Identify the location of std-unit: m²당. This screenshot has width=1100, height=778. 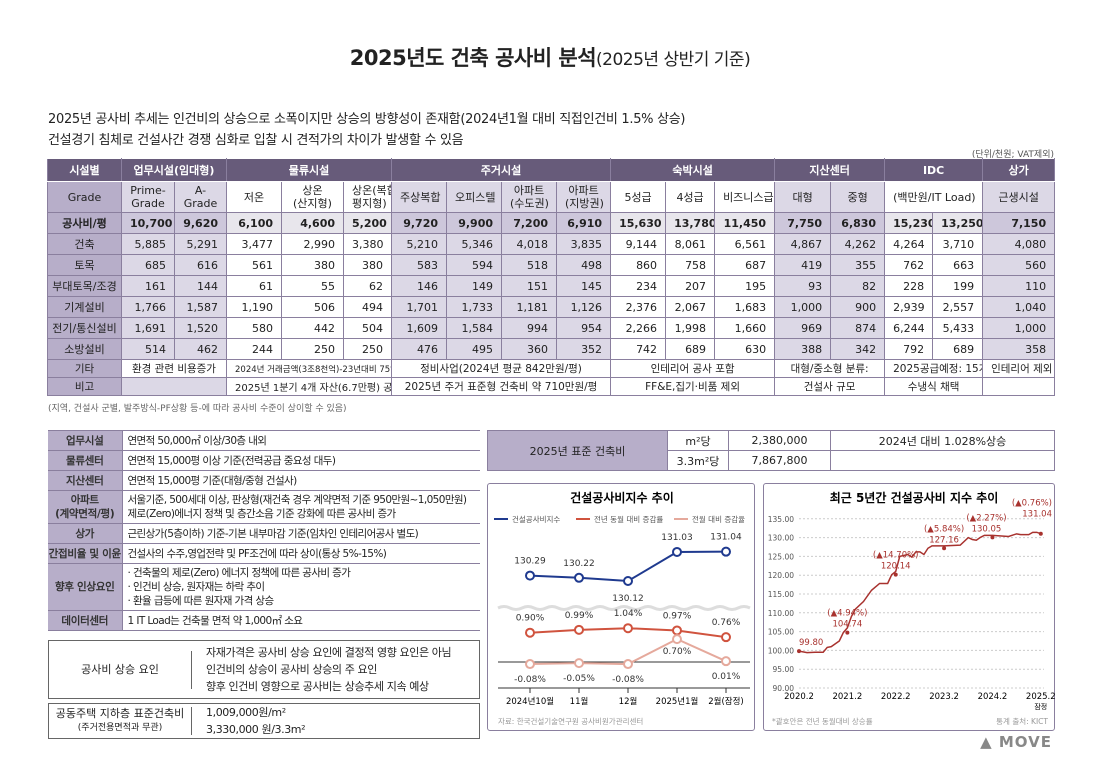
(698, 440).